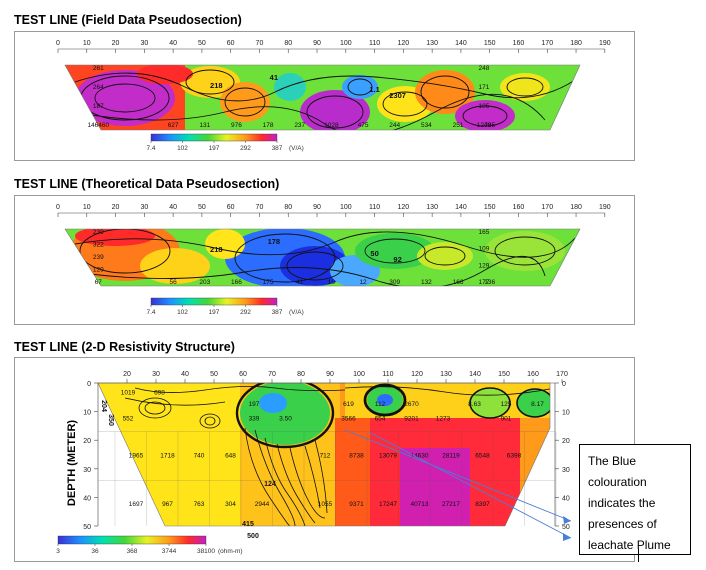  I want to click on edge-value-label: 67, so click(99, 282).